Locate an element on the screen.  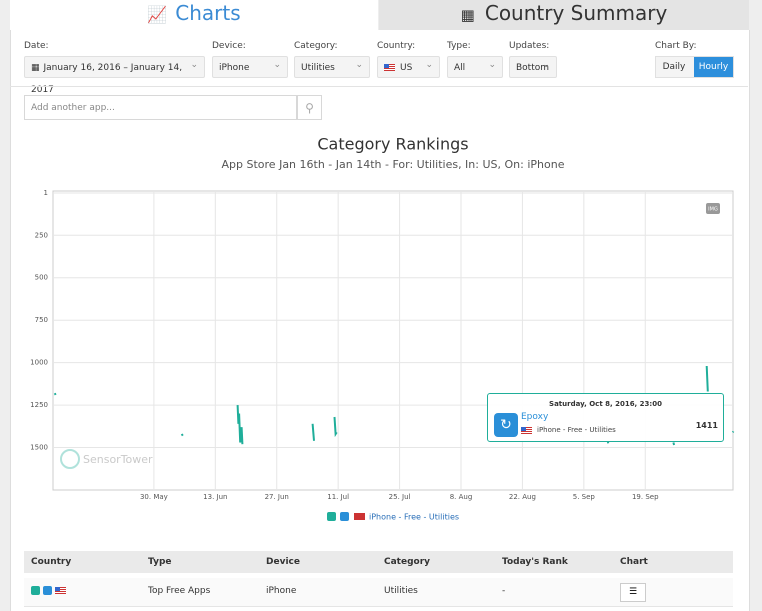
x-tick-label: 8. Aug is located at coordinates (461, 497).